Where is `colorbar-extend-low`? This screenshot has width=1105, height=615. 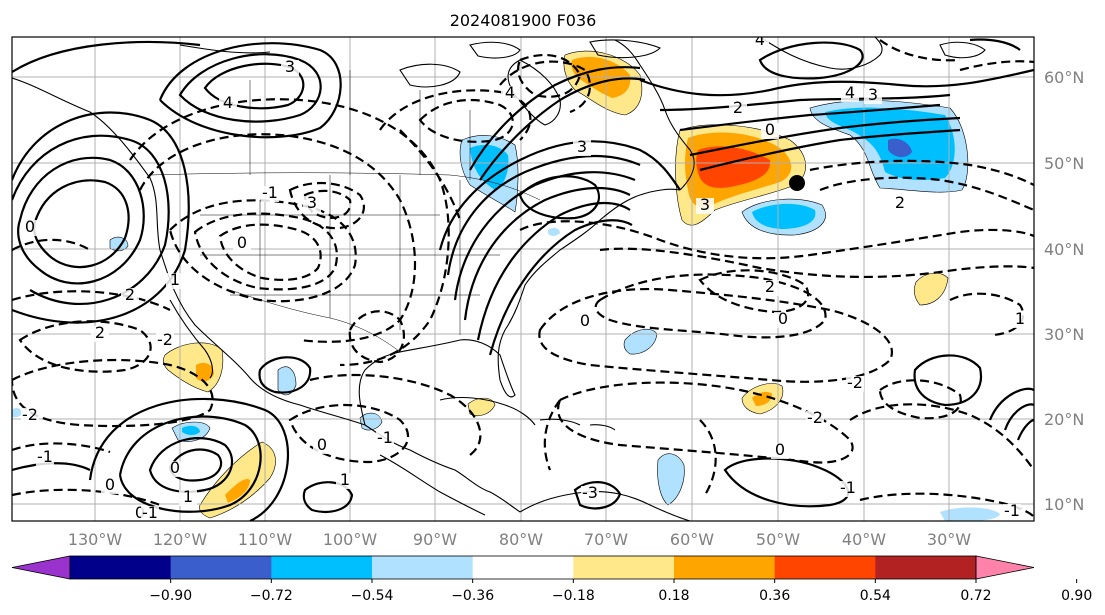 colorbar-extend-low is located at coordinates (41, 567).